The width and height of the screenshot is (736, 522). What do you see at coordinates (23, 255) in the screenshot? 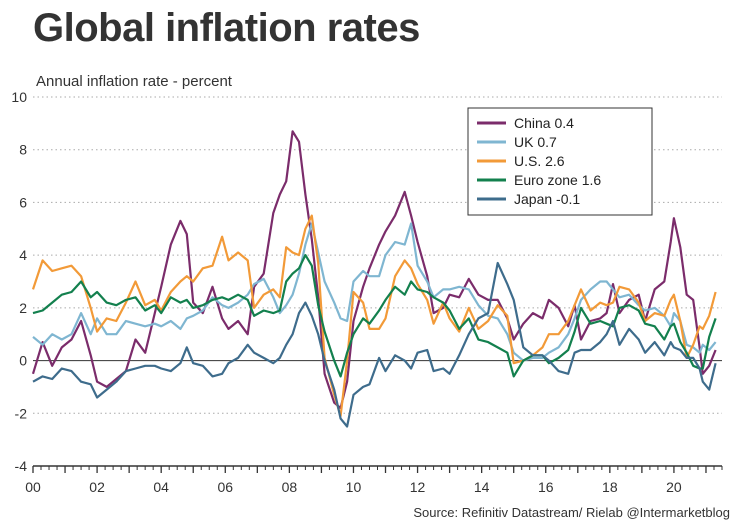
I see `y-tick-label: 4` at bounding box center [23, 255].